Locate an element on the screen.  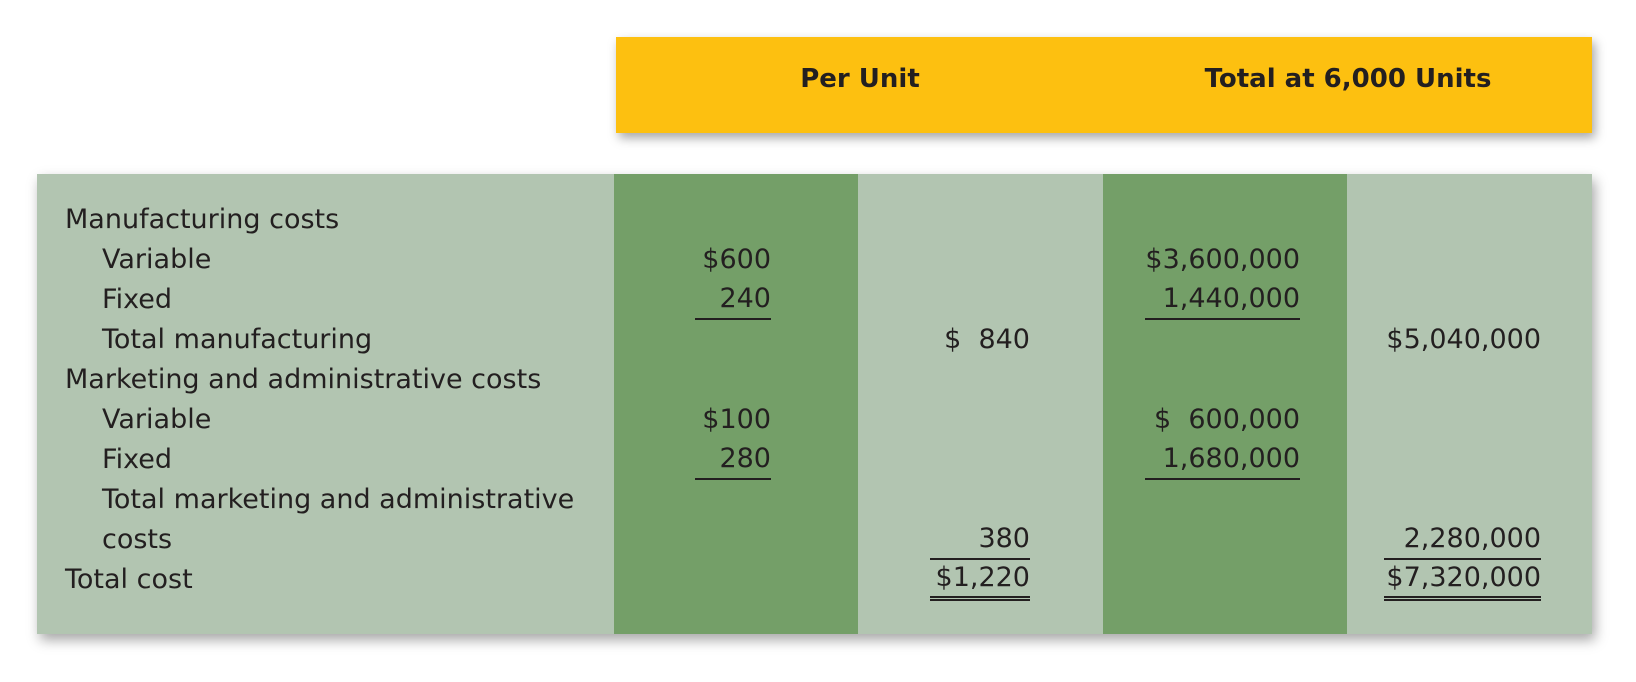
value-total-cost-per-unit: $1,220 is located at coordinates (980, 580).